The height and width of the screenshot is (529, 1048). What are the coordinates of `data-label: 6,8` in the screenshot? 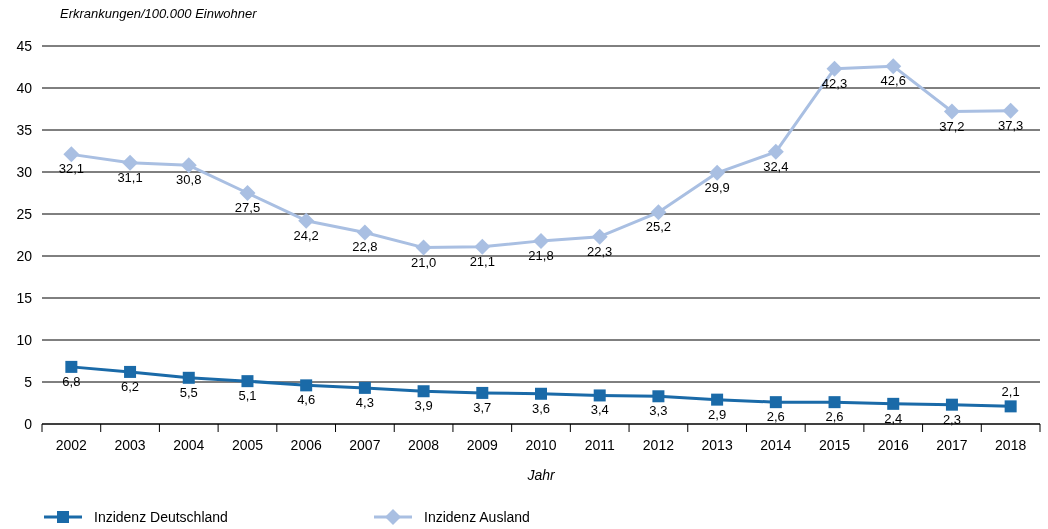 It's located at (71, 381).